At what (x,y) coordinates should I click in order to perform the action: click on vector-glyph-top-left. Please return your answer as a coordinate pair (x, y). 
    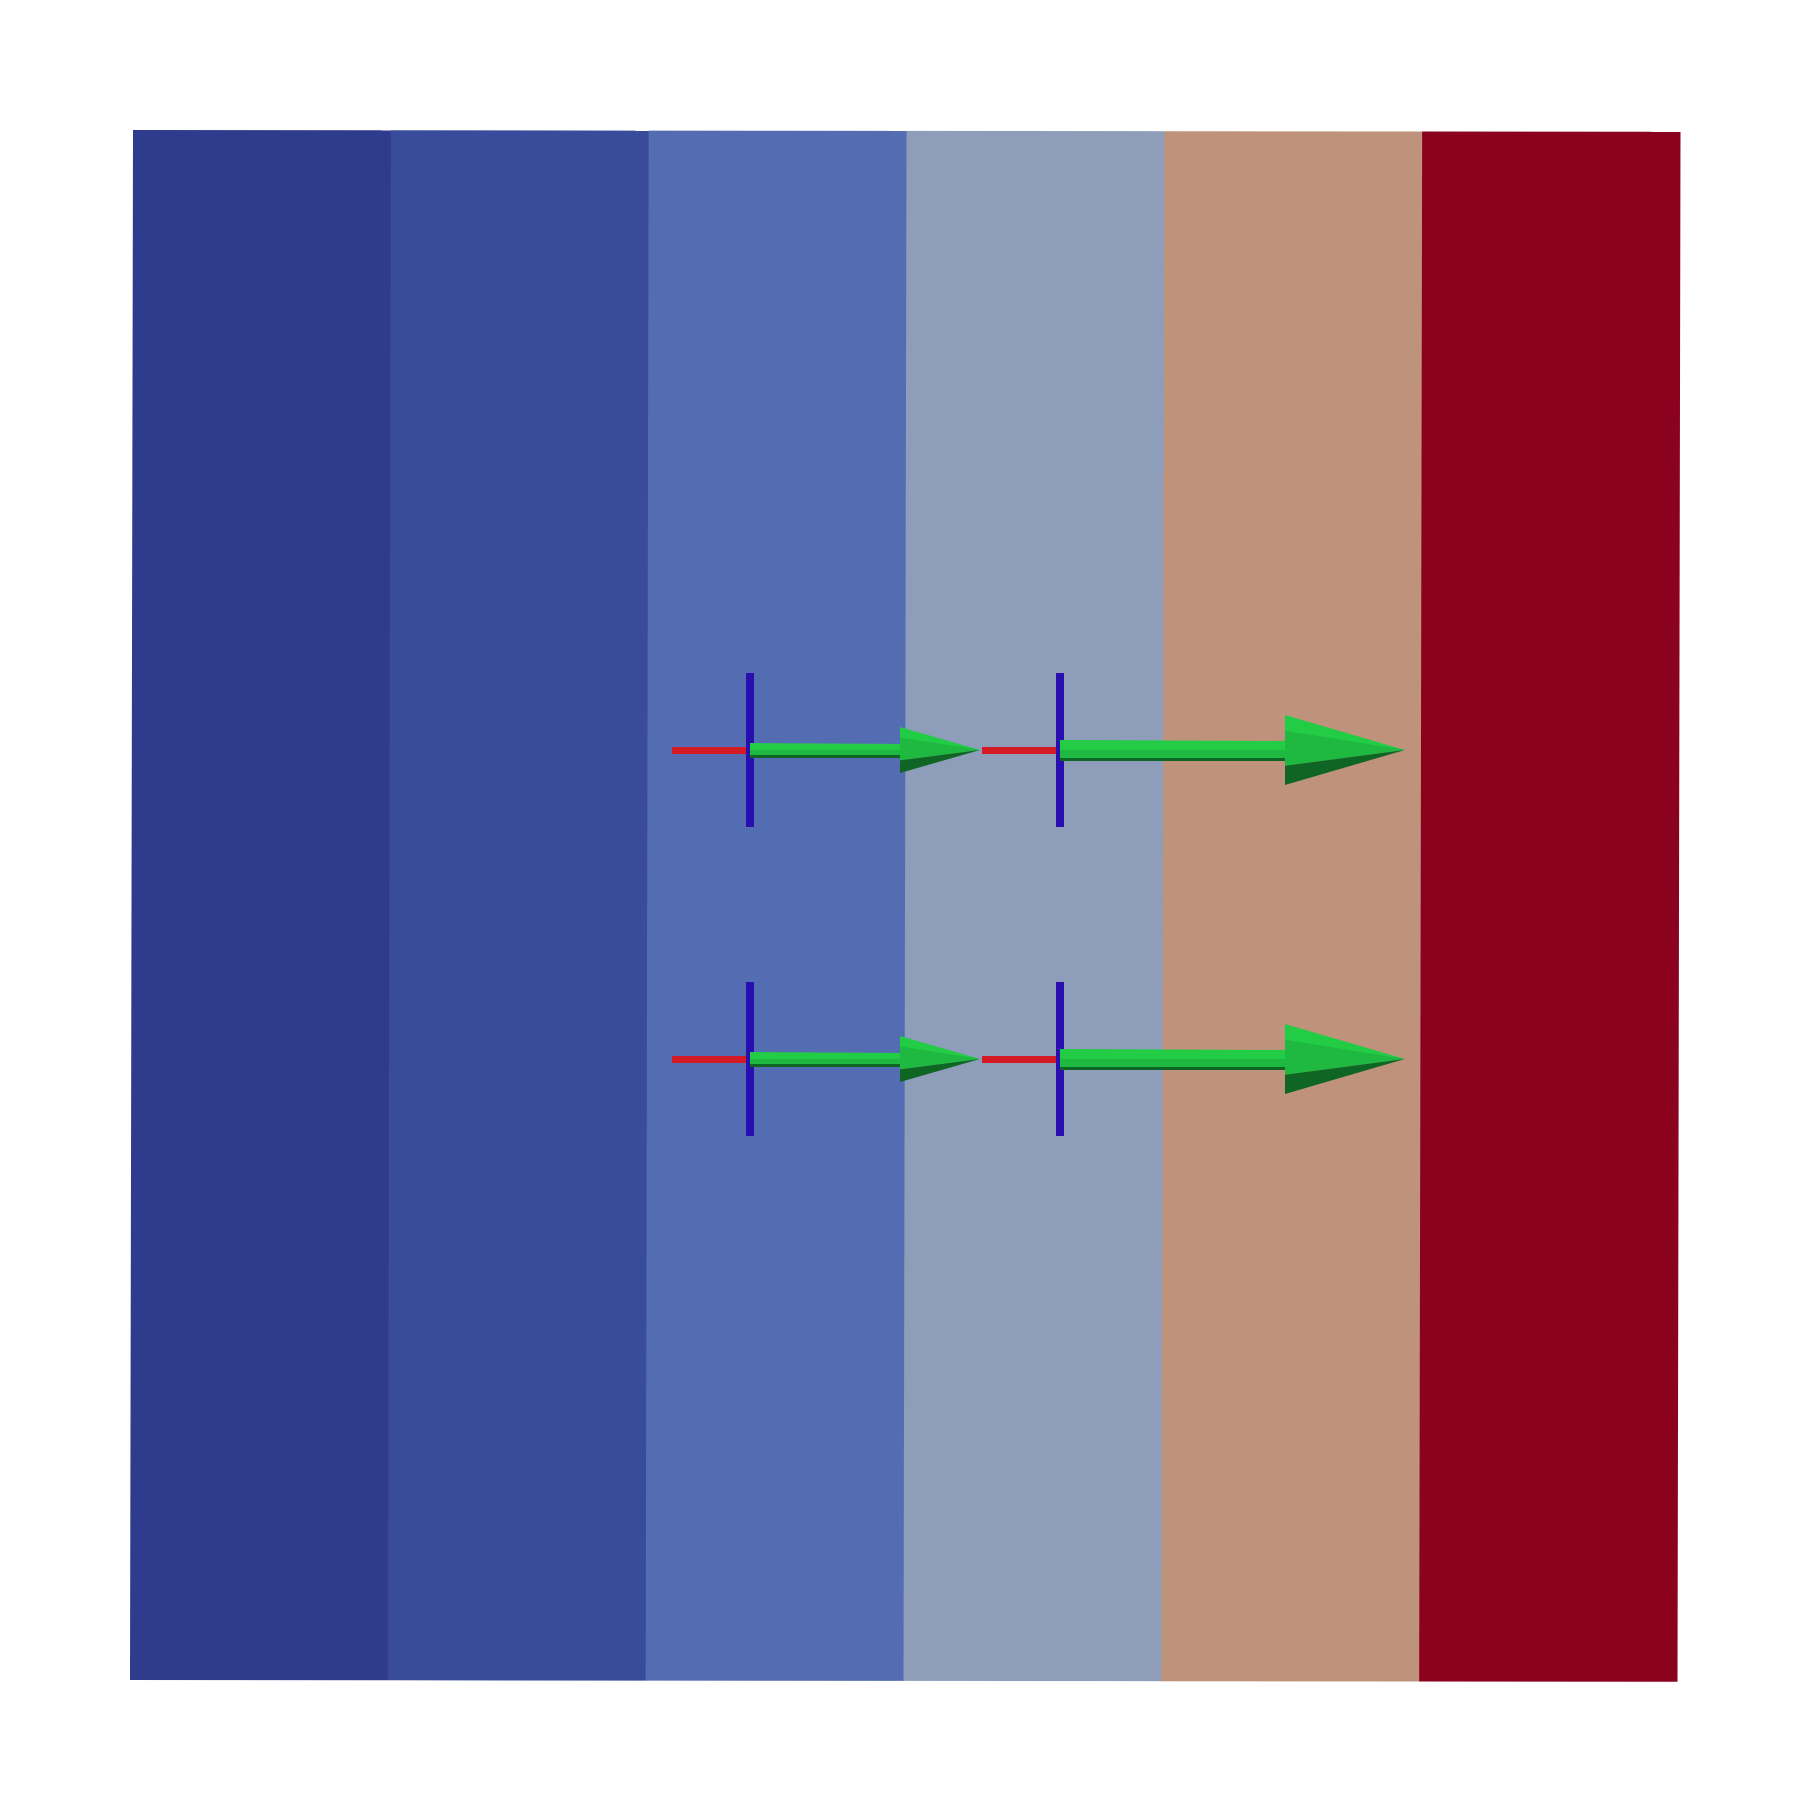
    Looking at the image, I should click on (826, 750).